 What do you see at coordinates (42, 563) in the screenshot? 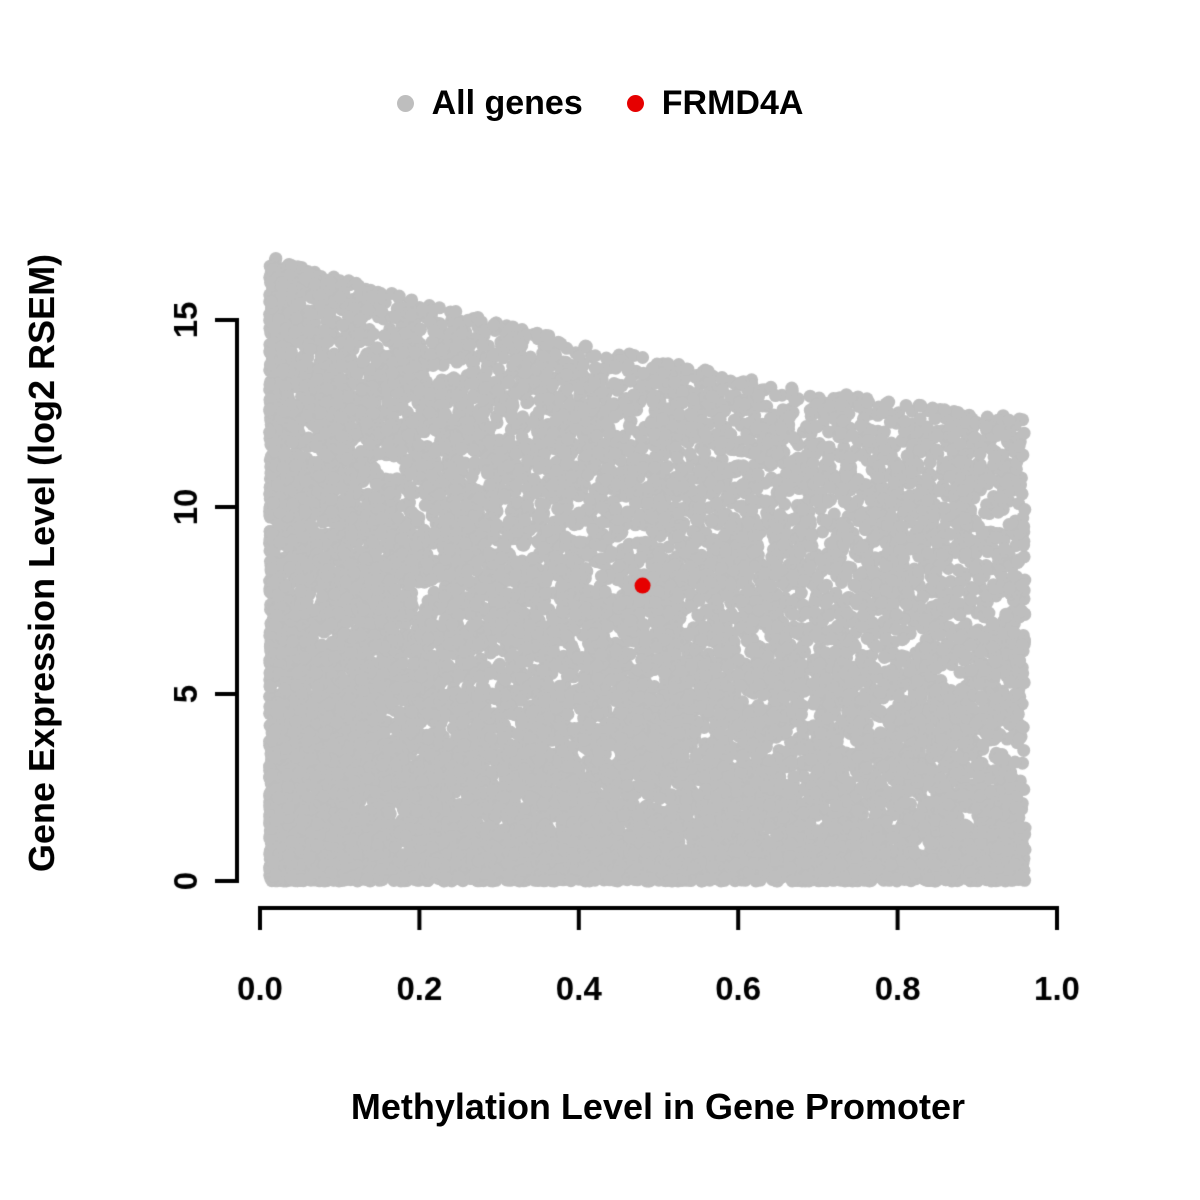
I see `y-axis-title: Gene Expression Level (log2 RSEM)` at bounding box center [42, 563].